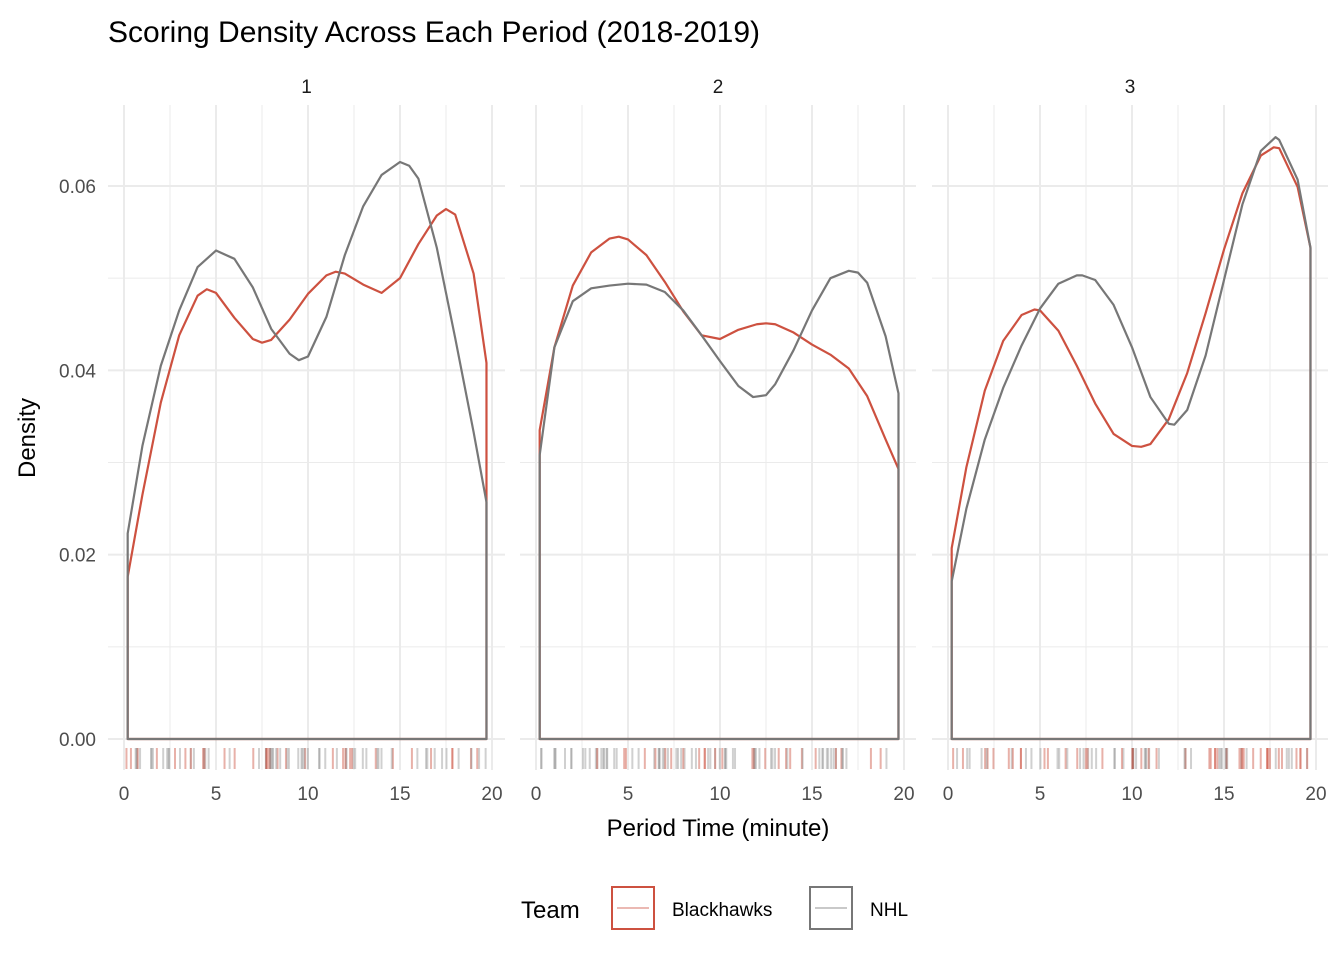  Describe the element at coordinates (719, 505) in the screenshot. I see `density-curve-nhl` at that location.